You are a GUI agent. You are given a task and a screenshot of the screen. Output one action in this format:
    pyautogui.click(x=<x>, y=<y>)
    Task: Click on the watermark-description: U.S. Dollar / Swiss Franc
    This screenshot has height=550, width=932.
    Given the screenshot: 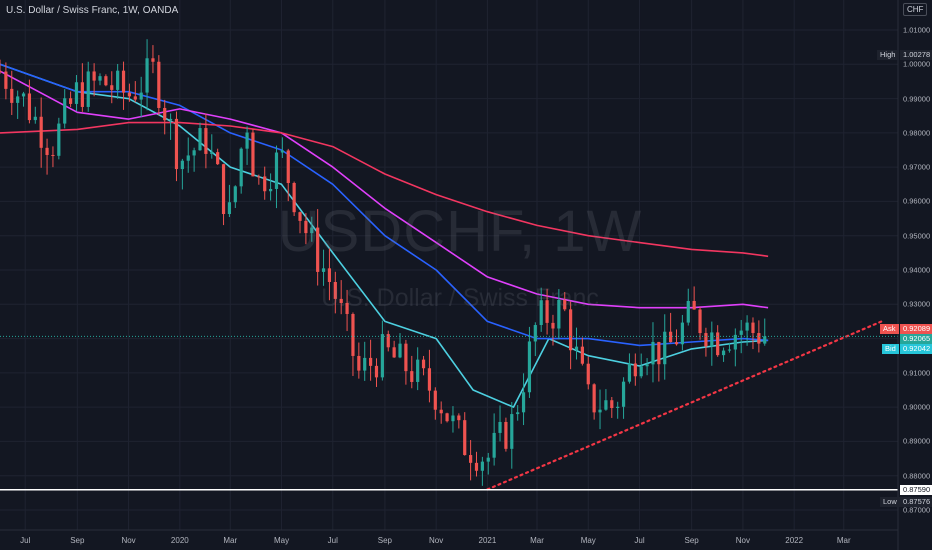 What is the action you would take?
    pyautogui.click(x=460, y=298)
    